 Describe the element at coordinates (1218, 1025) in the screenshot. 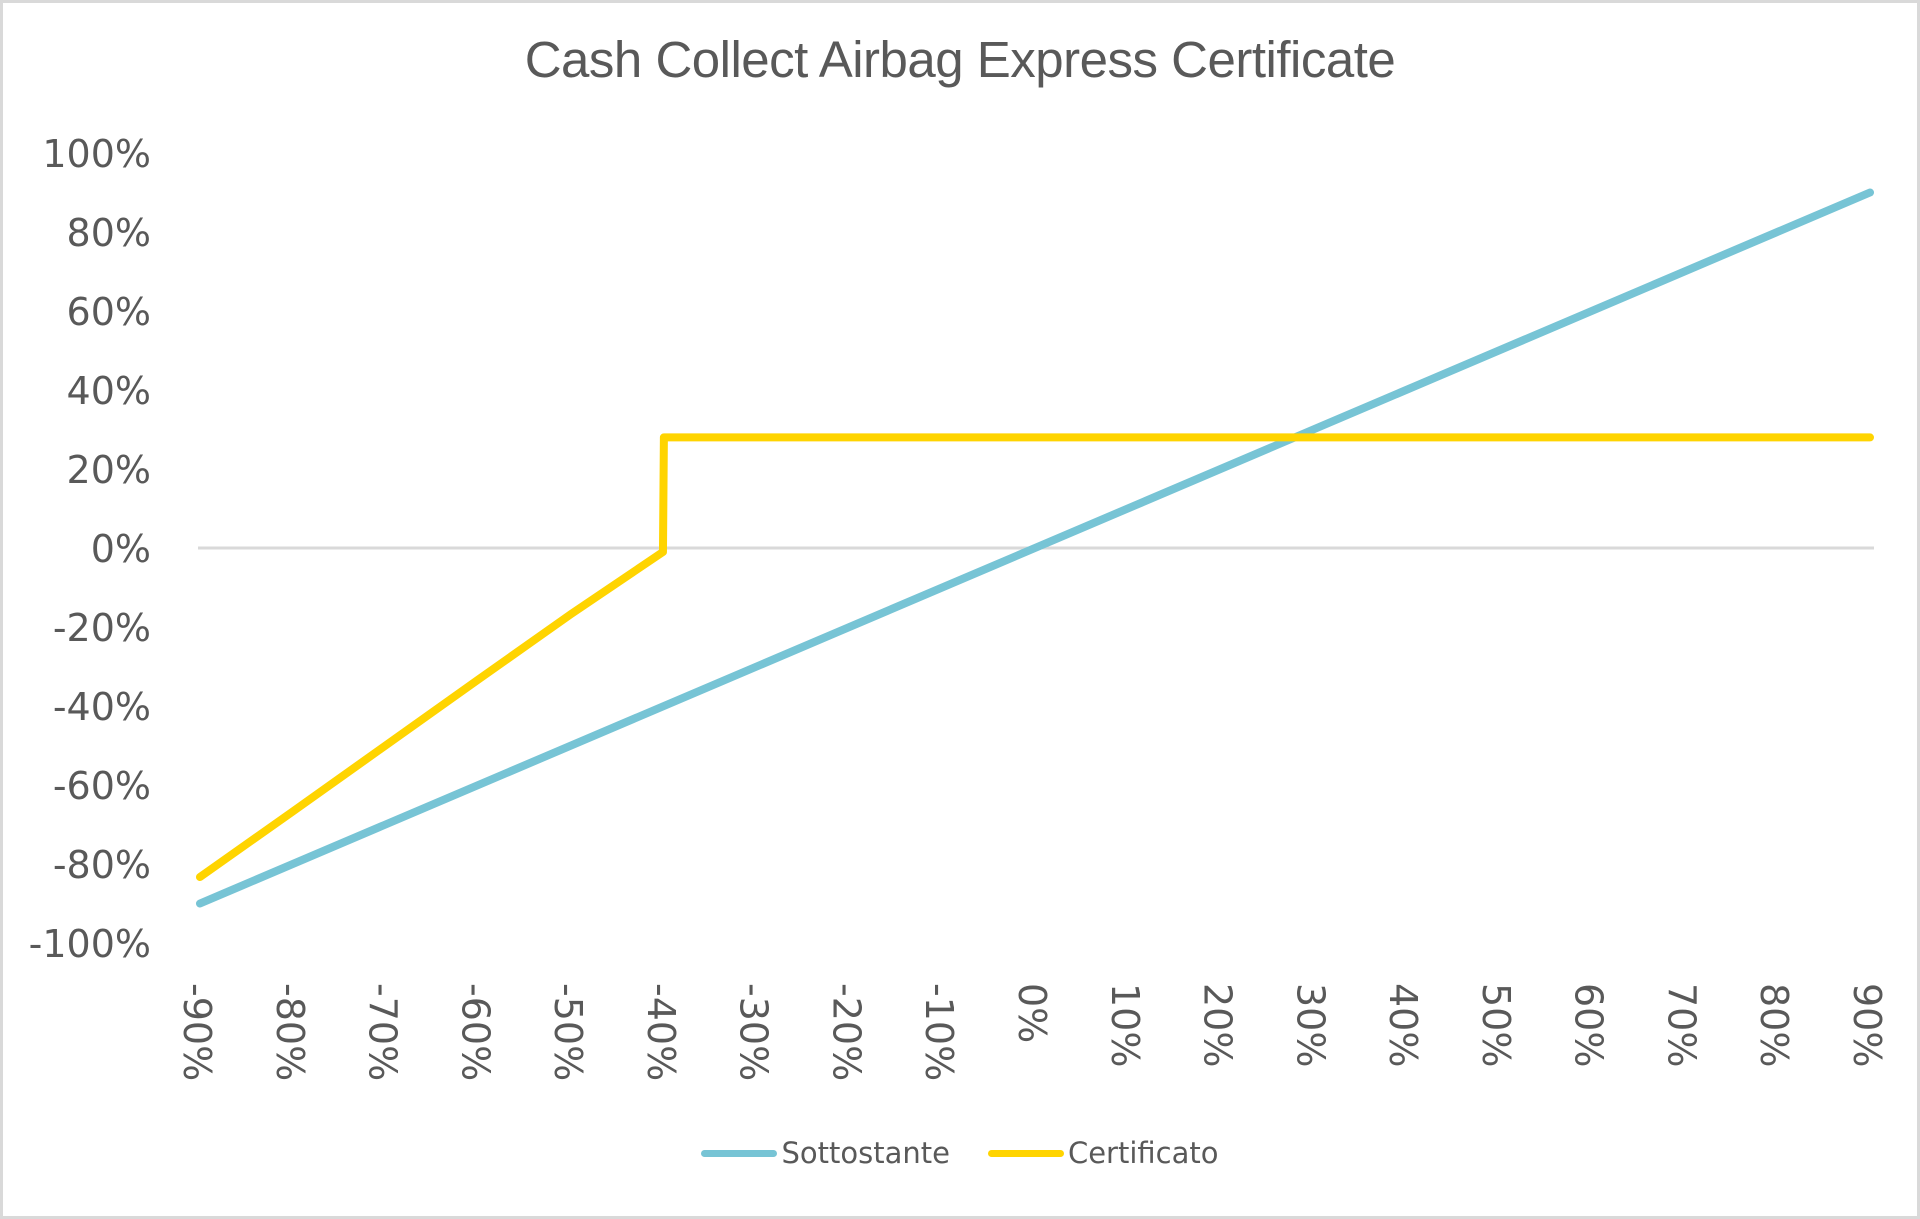

I see `x-tick-label: 20%` at that location.